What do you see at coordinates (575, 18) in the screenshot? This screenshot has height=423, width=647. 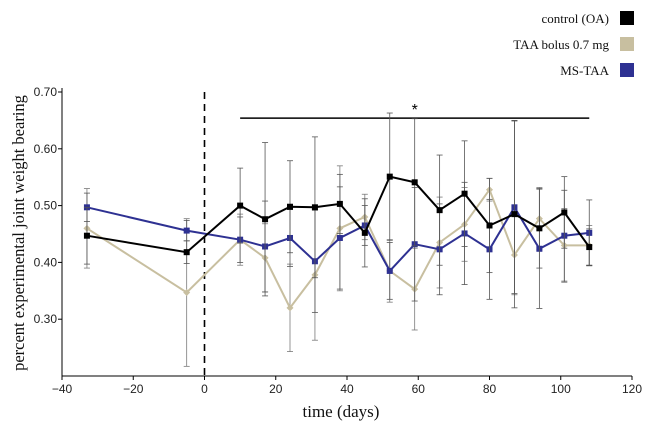 I see `legend-label: control (OA)` at bounding box center [575, 18].